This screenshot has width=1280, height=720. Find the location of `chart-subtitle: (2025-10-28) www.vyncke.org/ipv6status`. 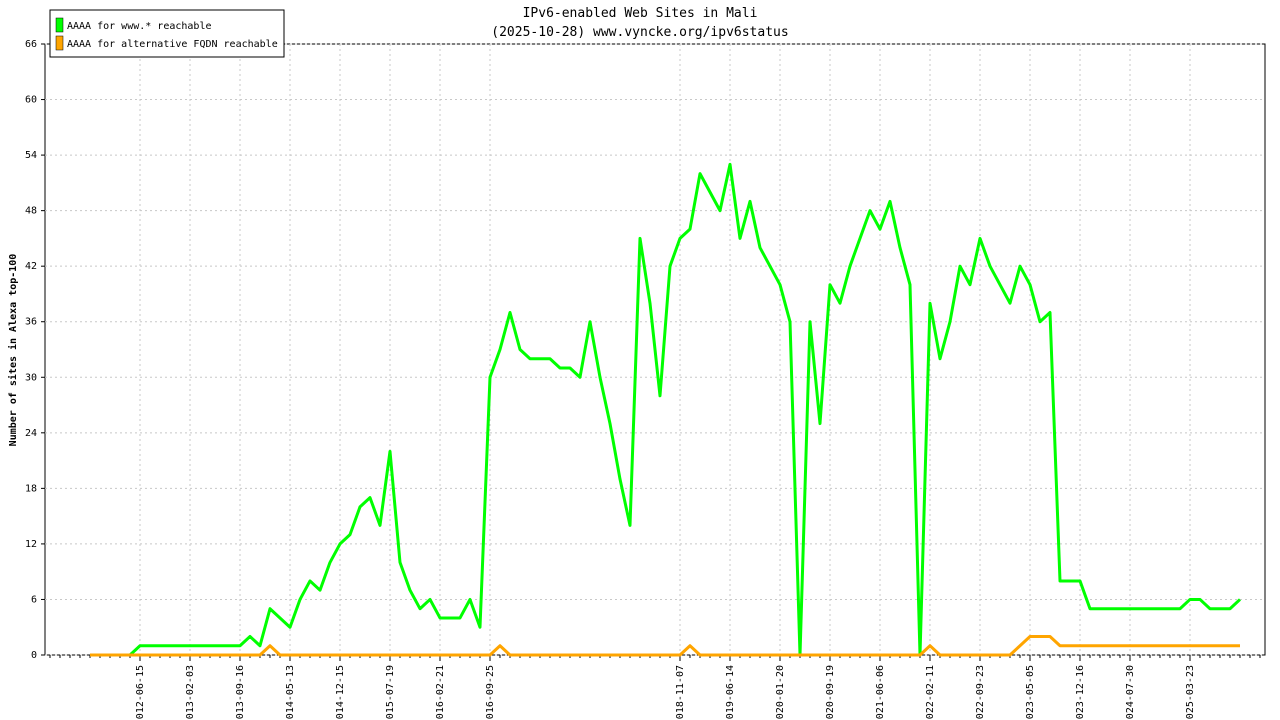

chart-subtitle: (2025-10-28) www.vyncke.org/ipv6status is located at coordinates (639, 32).